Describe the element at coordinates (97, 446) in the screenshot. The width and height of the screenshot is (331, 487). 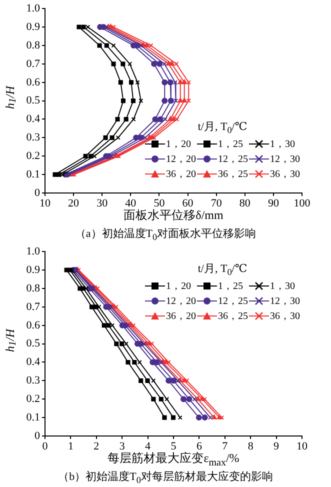
I see `x-tick-label: 2` at that location.